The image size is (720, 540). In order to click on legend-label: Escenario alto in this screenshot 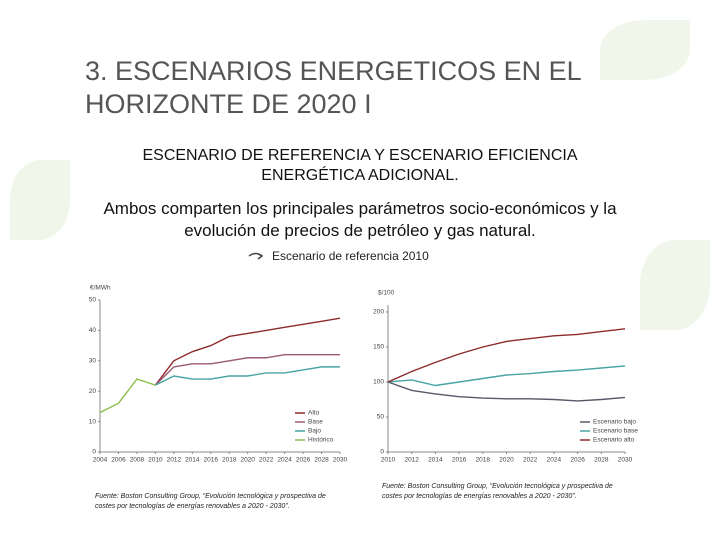, I will do `click(614, 440)`.